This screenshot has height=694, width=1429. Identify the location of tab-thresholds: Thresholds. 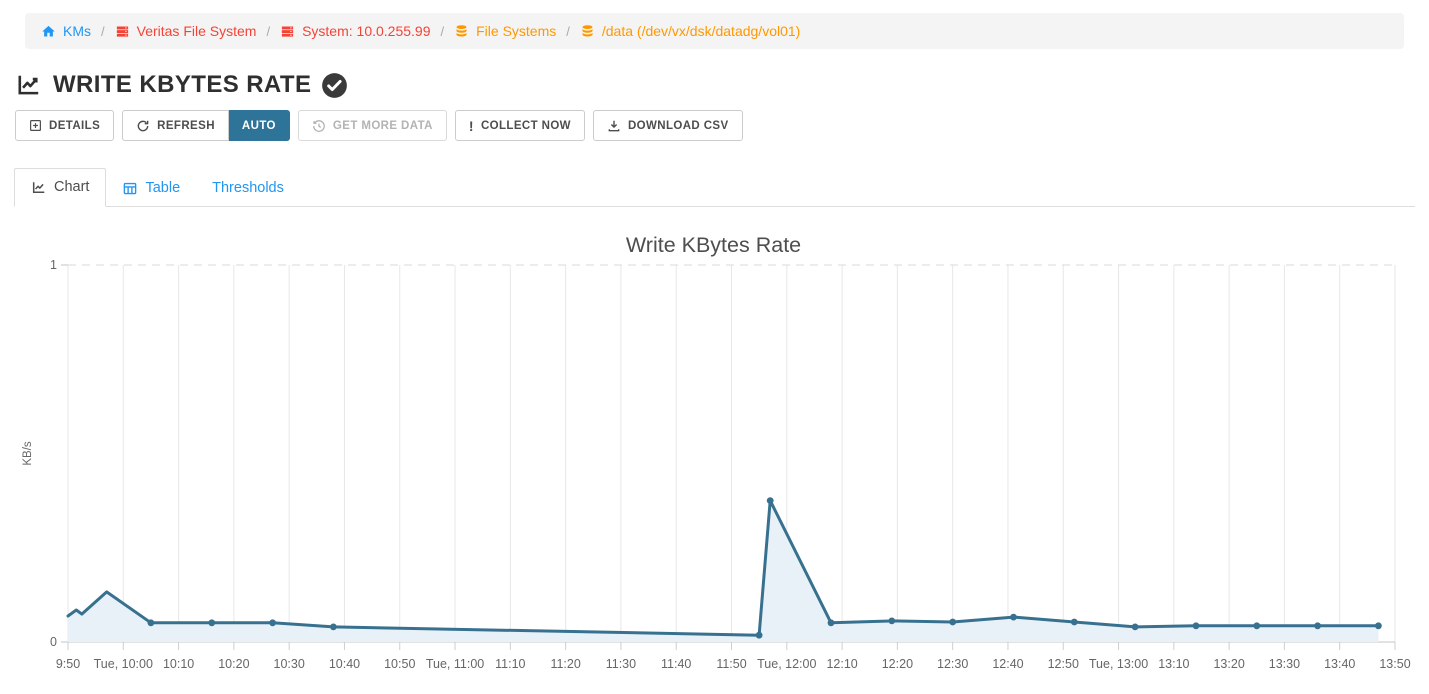
(248, 188).